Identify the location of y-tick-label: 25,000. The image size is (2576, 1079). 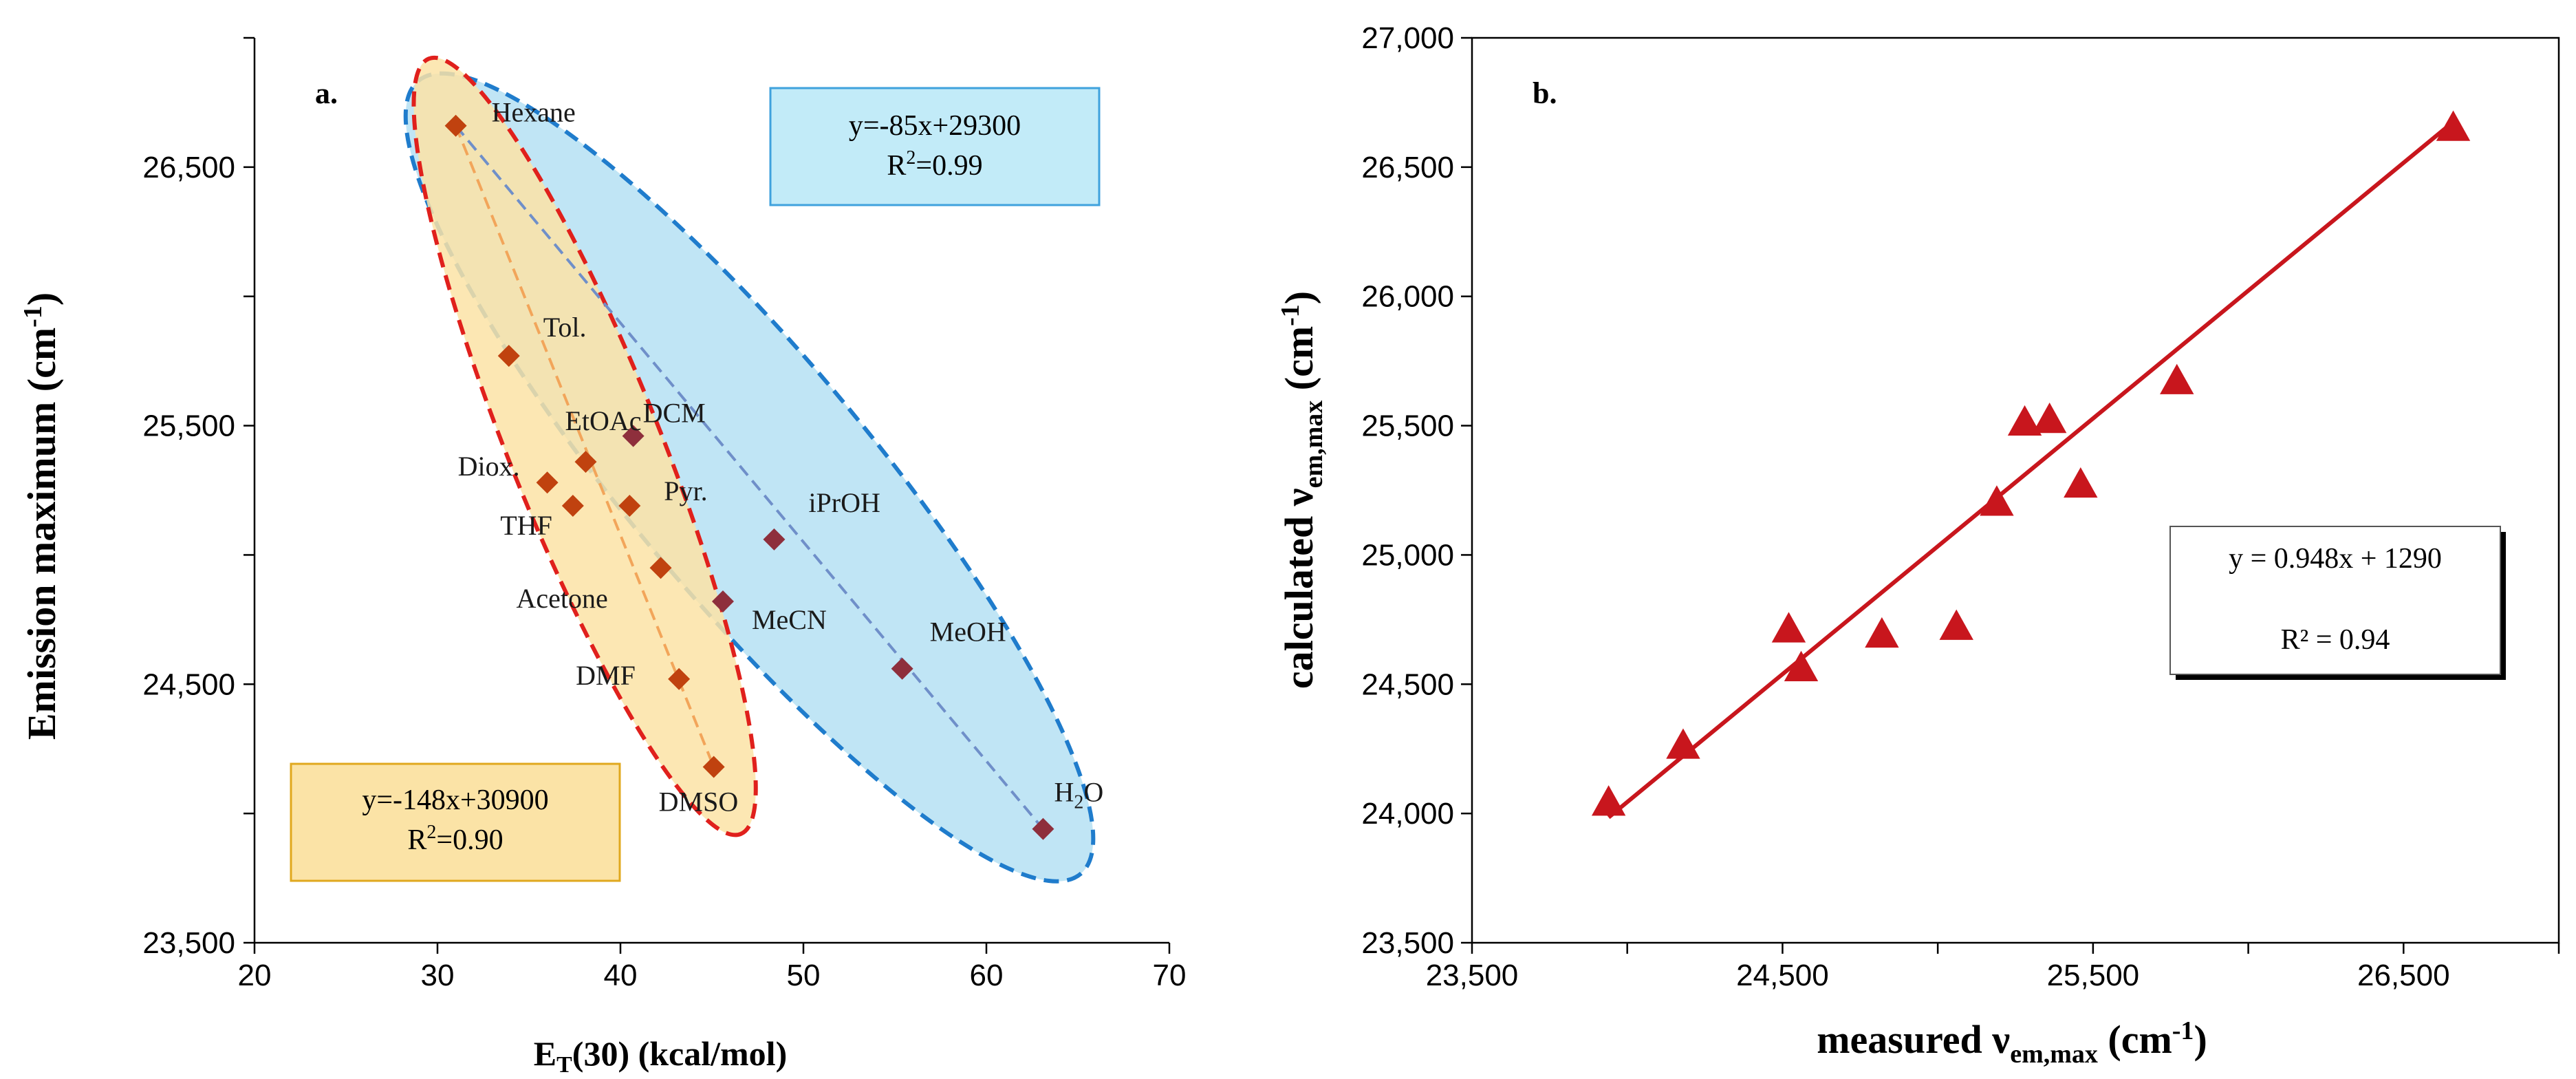
(1407, 555).